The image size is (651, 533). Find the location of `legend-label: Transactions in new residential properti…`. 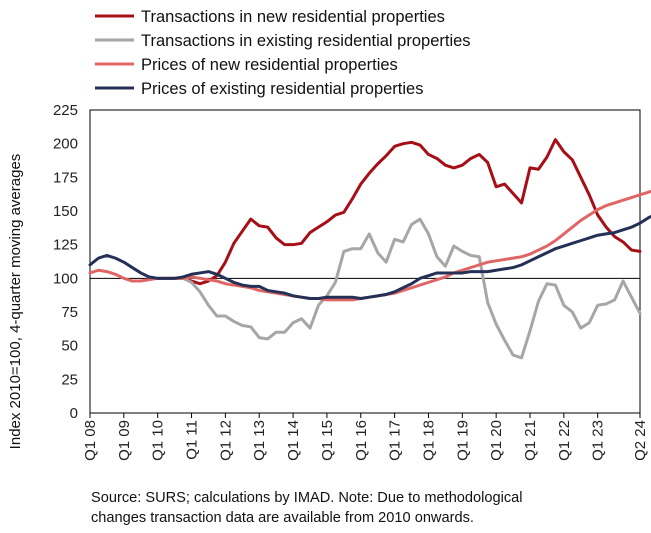

legend-label: Transactions in new residential properti… is located at coordinates (293, 17).